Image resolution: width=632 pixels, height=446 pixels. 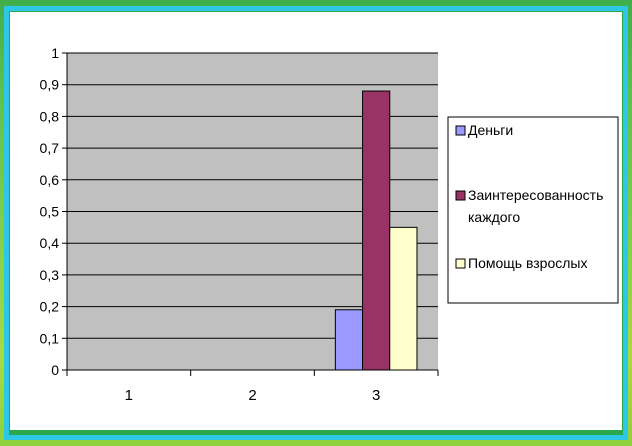 What do you see at coordinates (50, 338) in the screenshot?
I see `y-tick-label: 0,1` at bounding box center [50, 338].